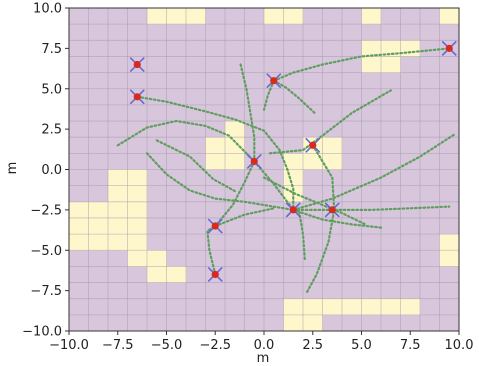  Describe the element at coordinates (410, 345) in the screenshot. I see `x-tick-label: 7.5` at that location.